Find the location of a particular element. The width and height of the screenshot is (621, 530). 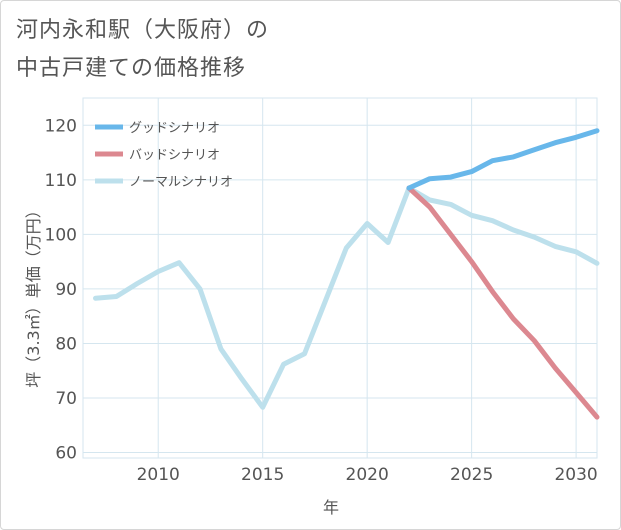

series-line-good is located at coordinates (503, 159).